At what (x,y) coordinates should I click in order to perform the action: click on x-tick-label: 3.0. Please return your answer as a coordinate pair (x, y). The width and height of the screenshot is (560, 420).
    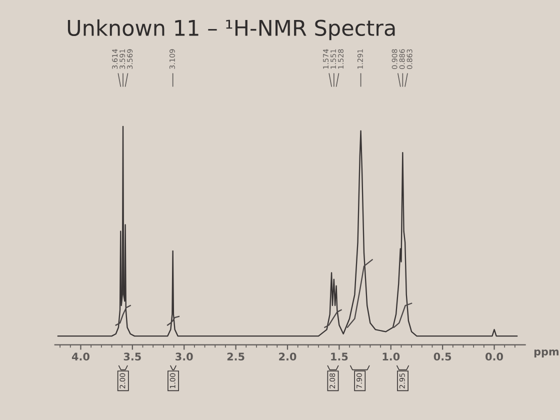
    Looking at the image, I should click on (184, 356).